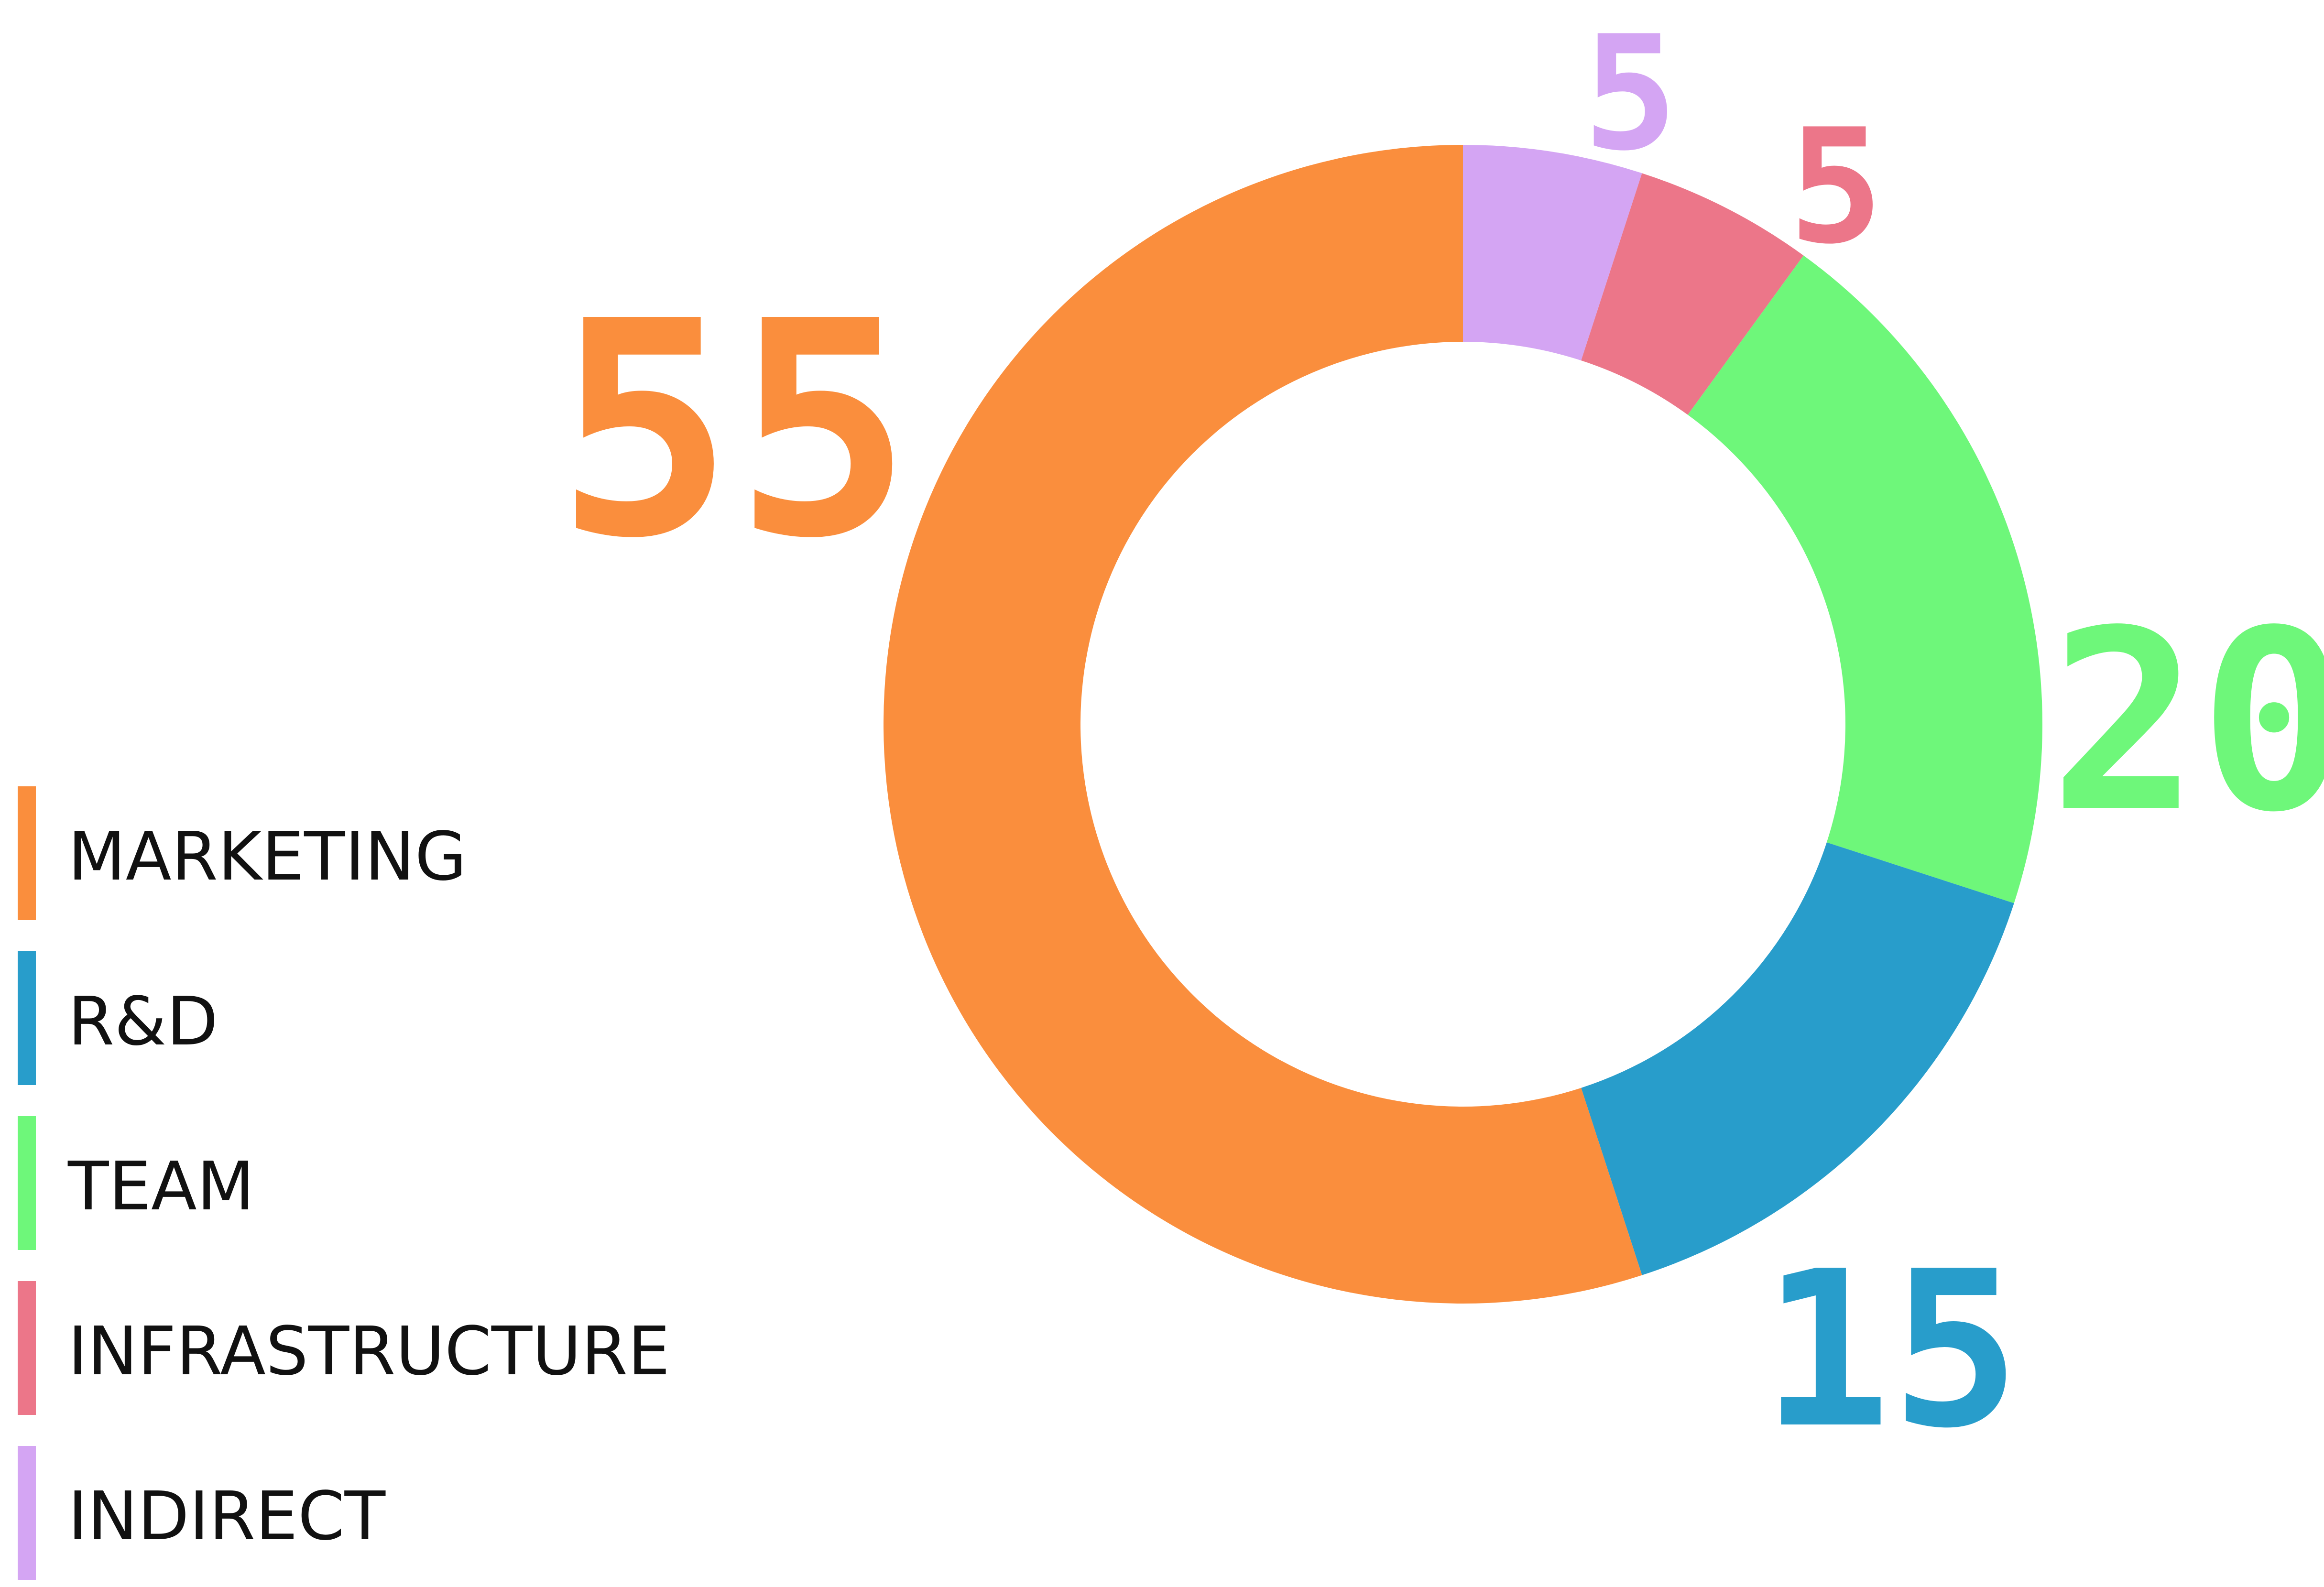  Describe the element at coordinates (369, 1352) in the screenshot. I see `legend-label-infrastructure: INFRASTRUCTURE` at that location.